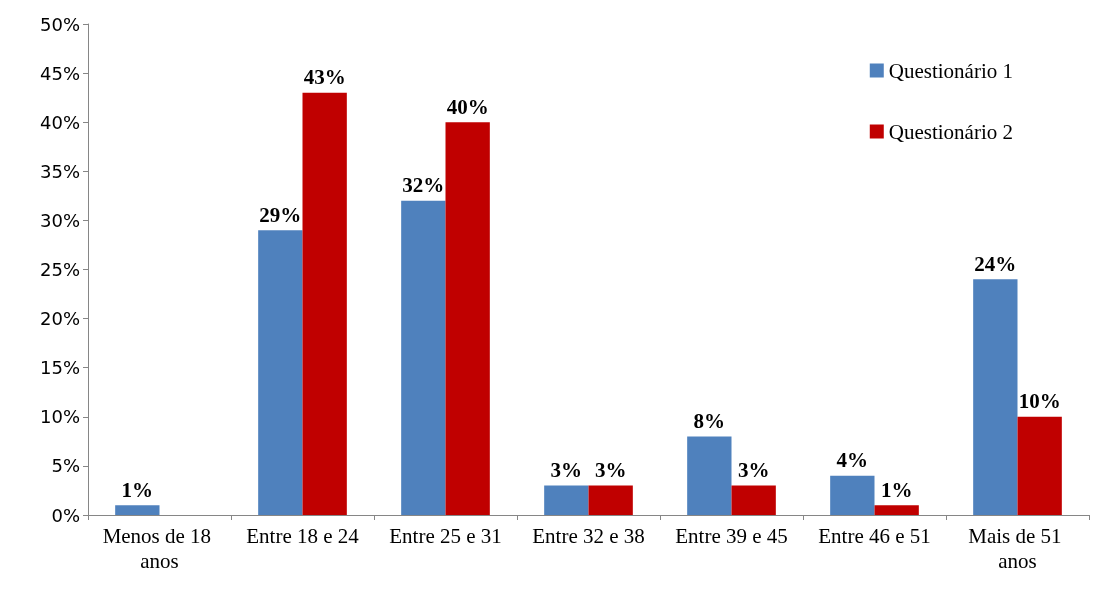 Image resolution: width=1103 pixels, height=594 pixels. Describe the element at coordinates (59, 368) in the screenshot. I see `y-tick-label: 15%` at that location.